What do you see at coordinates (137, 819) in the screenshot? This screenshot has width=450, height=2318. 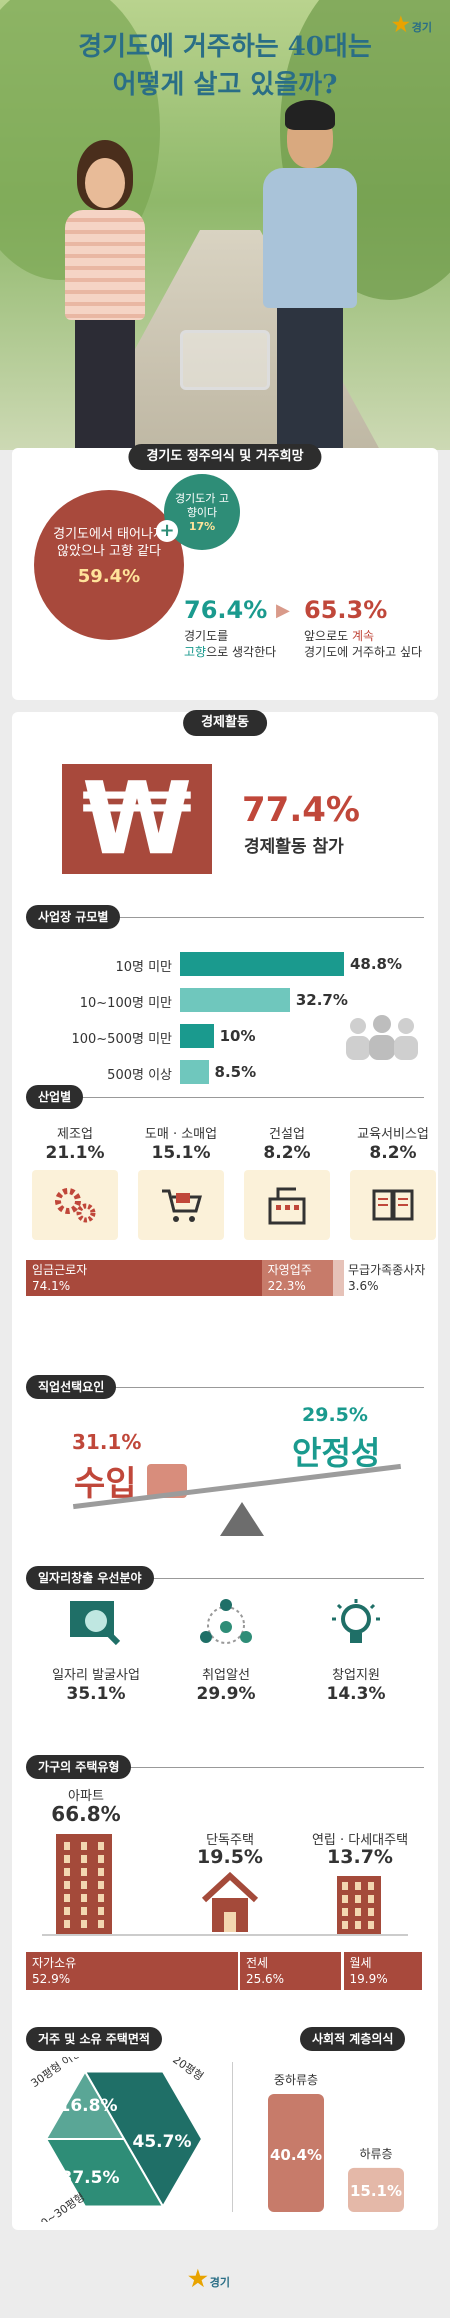 I see `won-symbol-icon: ₩` at bounding box center [137, 819].